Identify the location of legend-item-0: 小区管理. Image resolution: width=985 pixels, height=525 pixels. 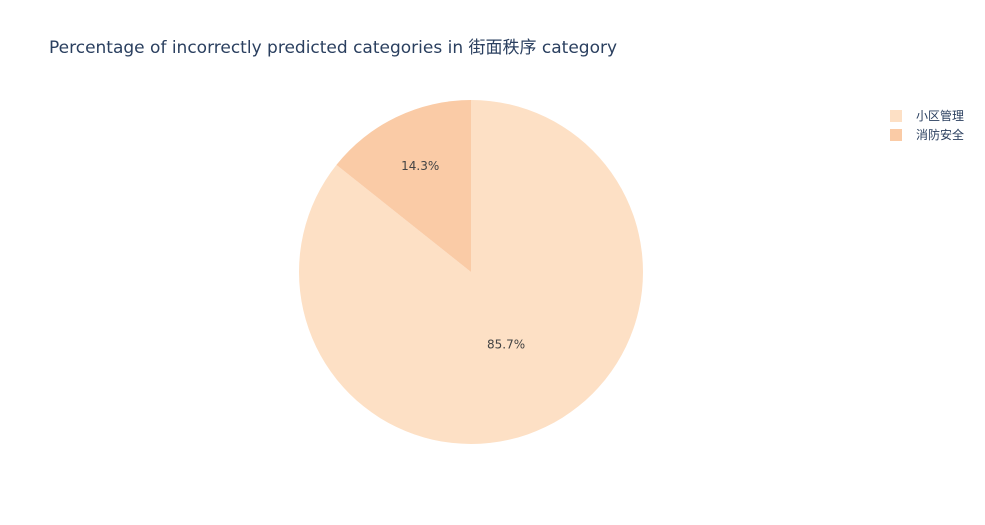
(927, 115).